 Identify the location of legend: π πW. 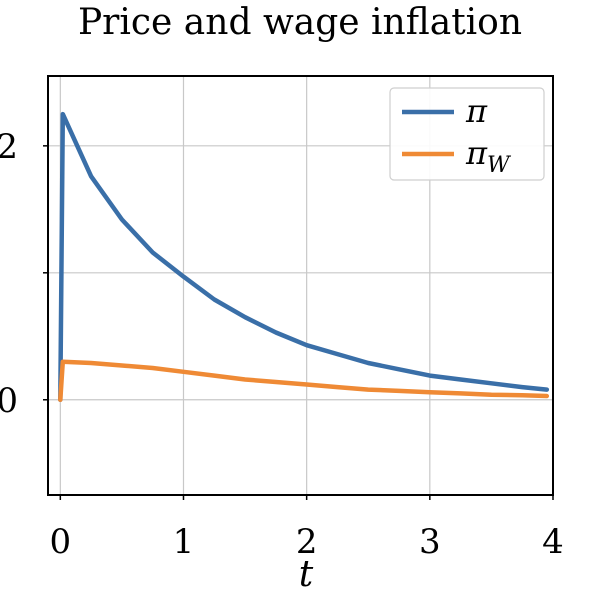
(467, 134).